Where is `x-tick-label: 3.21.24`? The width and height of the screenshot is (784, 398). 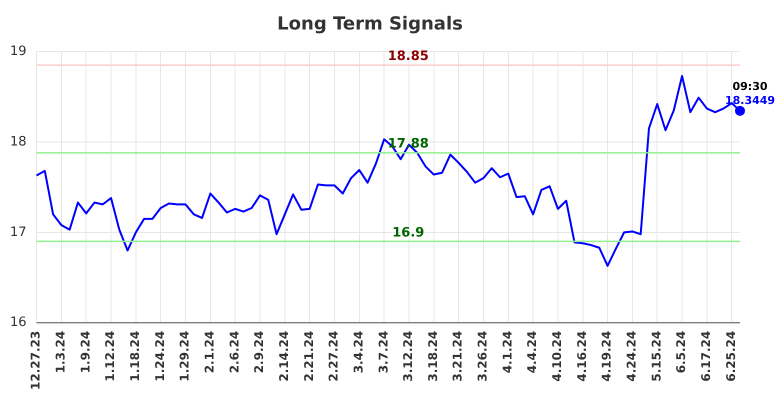 x-tick-label: 3.21.24 is located at coordinates (457, 356).